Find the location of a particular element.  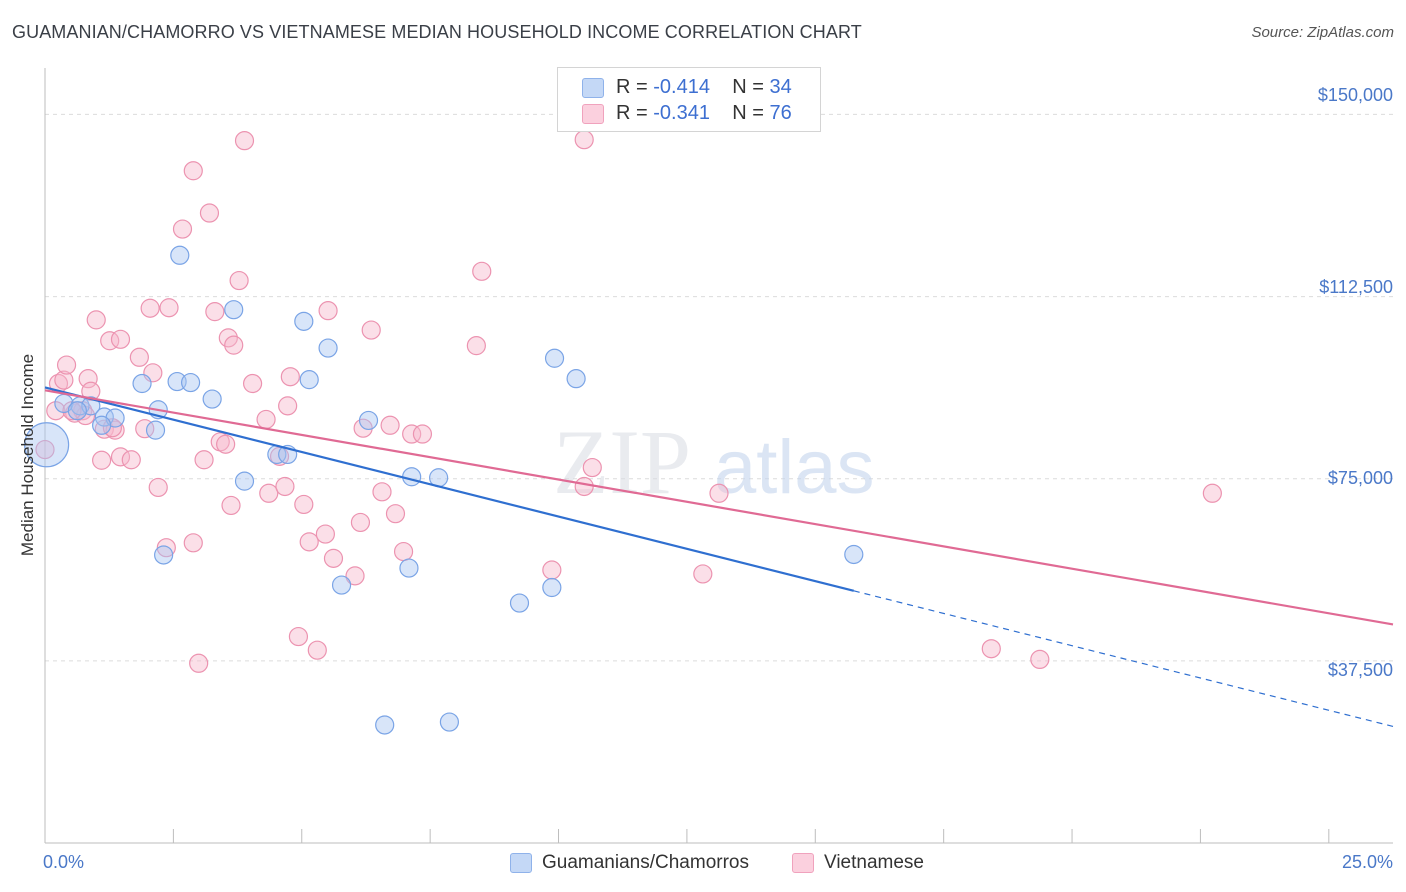

trend-line-solid is located at coordinates (449, 489).